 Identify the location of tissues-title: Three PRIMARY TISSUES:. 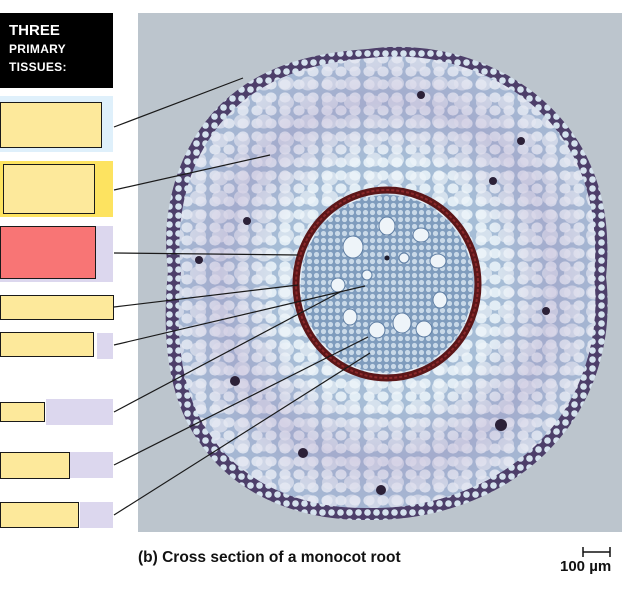
(56, 50).